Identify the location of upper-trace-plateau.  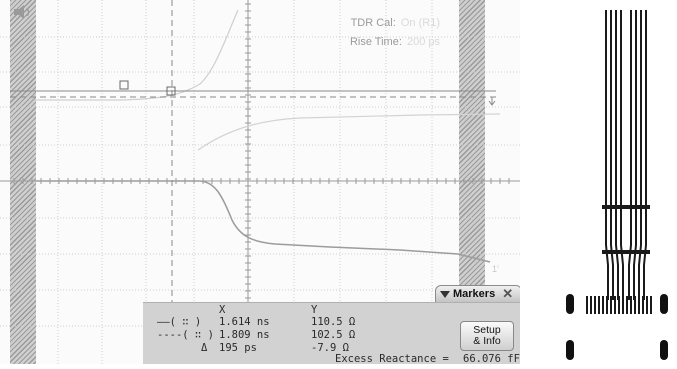
(349, 132).